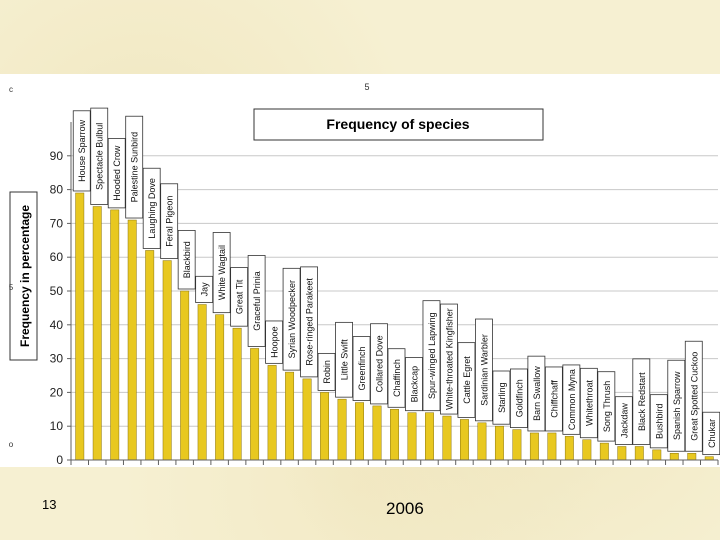  Describe the element at coordinates (11, 287) in the screenshot. I see `left-edge-mark-mid: 5` at that location.